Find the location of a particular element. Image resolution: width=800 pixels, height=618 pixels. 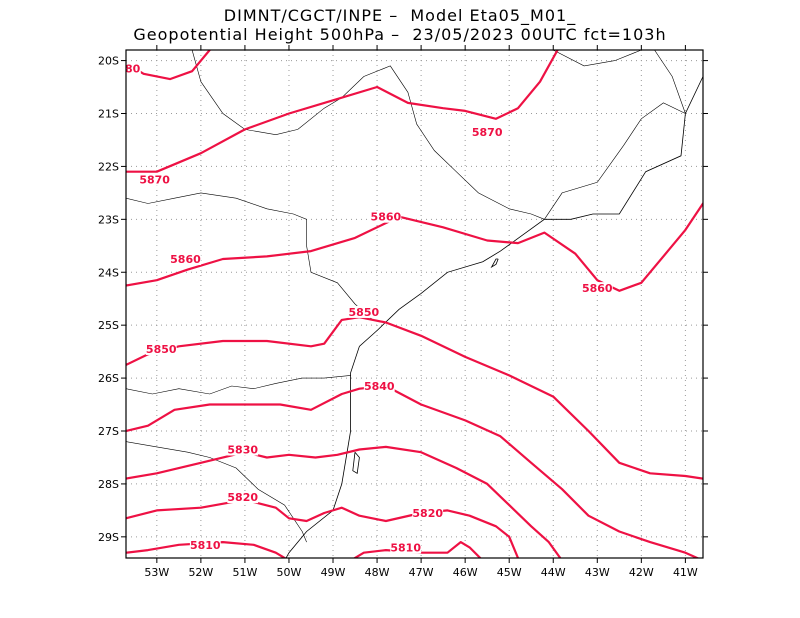

lon-tick-label: 49W is located at coordinates (333, 572).